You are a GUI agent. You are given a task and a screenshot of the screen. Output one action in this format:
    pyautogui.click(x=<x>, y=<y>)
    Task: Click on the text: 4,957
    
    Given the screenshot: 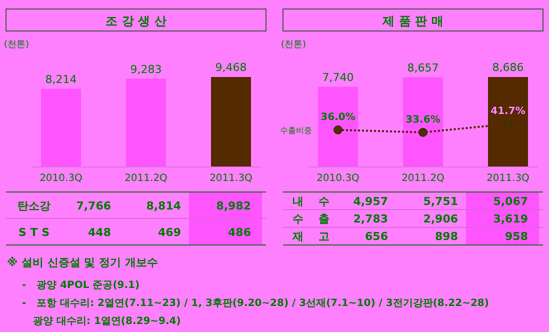 What is the action you would take?
    pyautogui.click(x=370, y=201)
    